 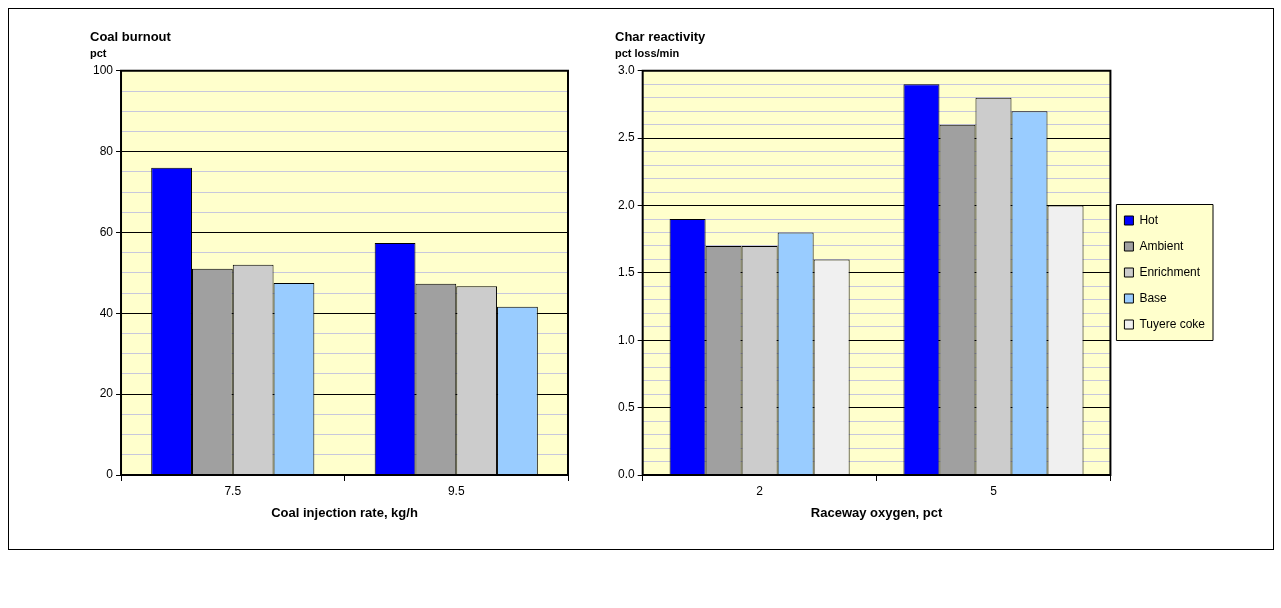 What do you see at coordinates (647, 53) in the screenshot?
I see `y-axis-title: pct loss/min` at bounding box center [647, 53].